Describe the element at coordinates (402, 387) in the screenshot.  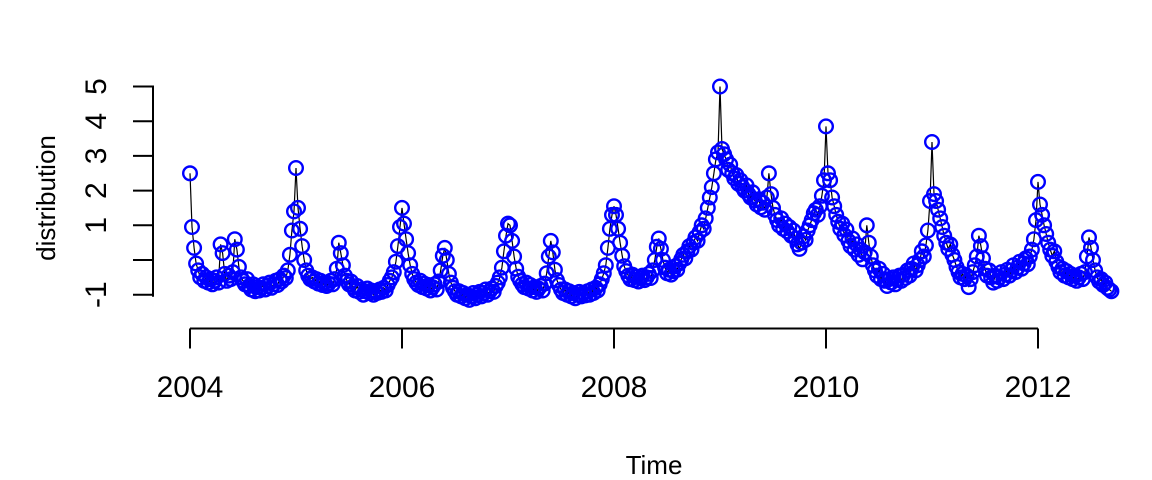
I see `x-tick-label: 2006` at that location.